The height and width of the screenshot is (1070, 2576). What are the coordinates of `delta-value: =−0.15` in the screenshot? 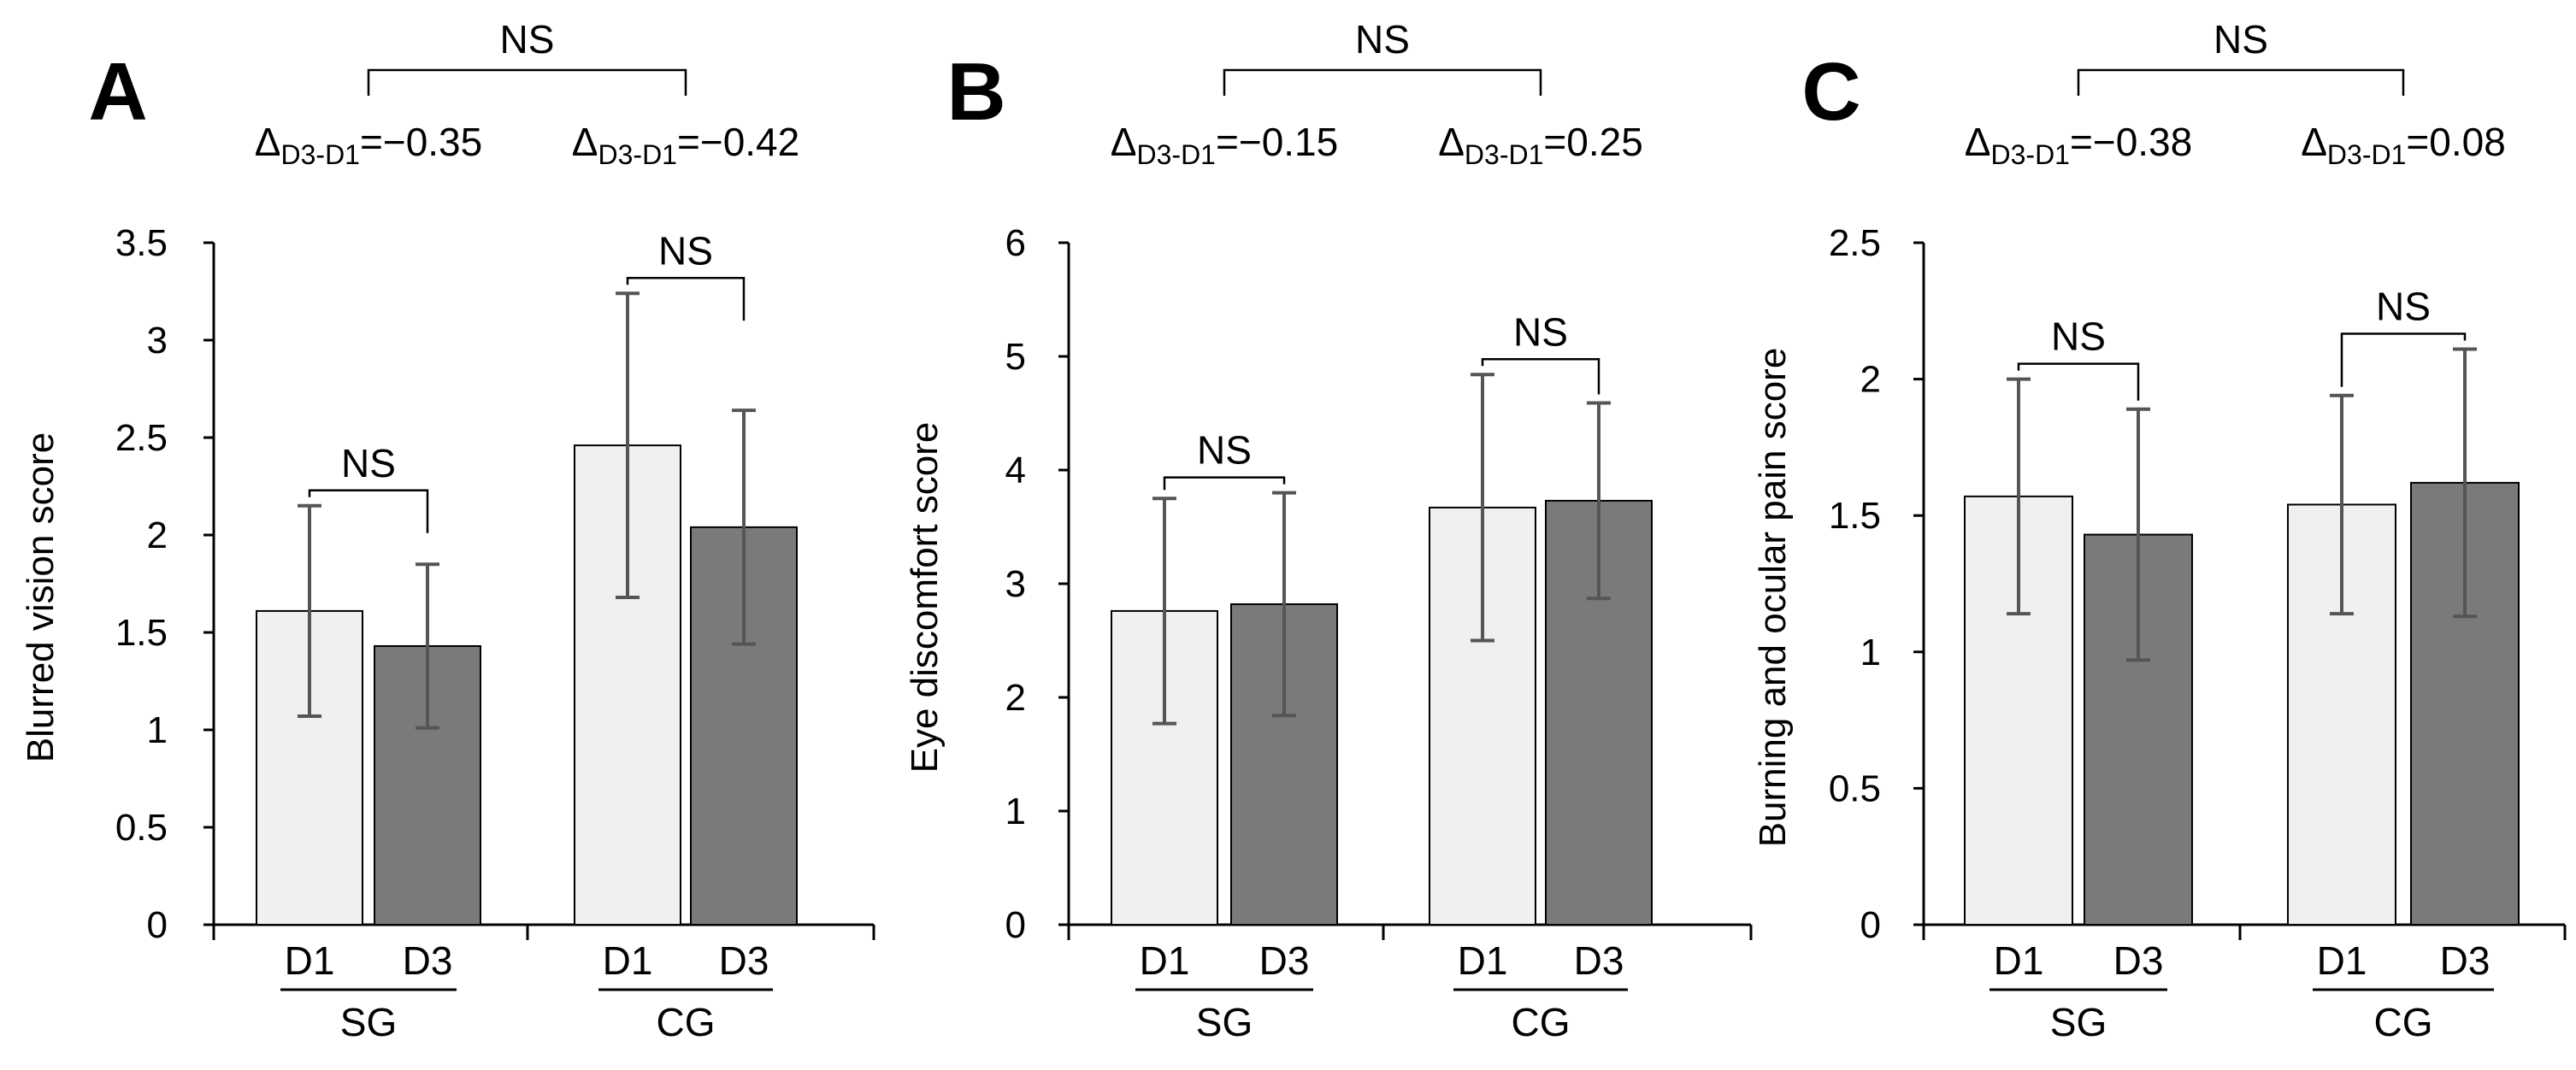 It's located at (1277, 142).